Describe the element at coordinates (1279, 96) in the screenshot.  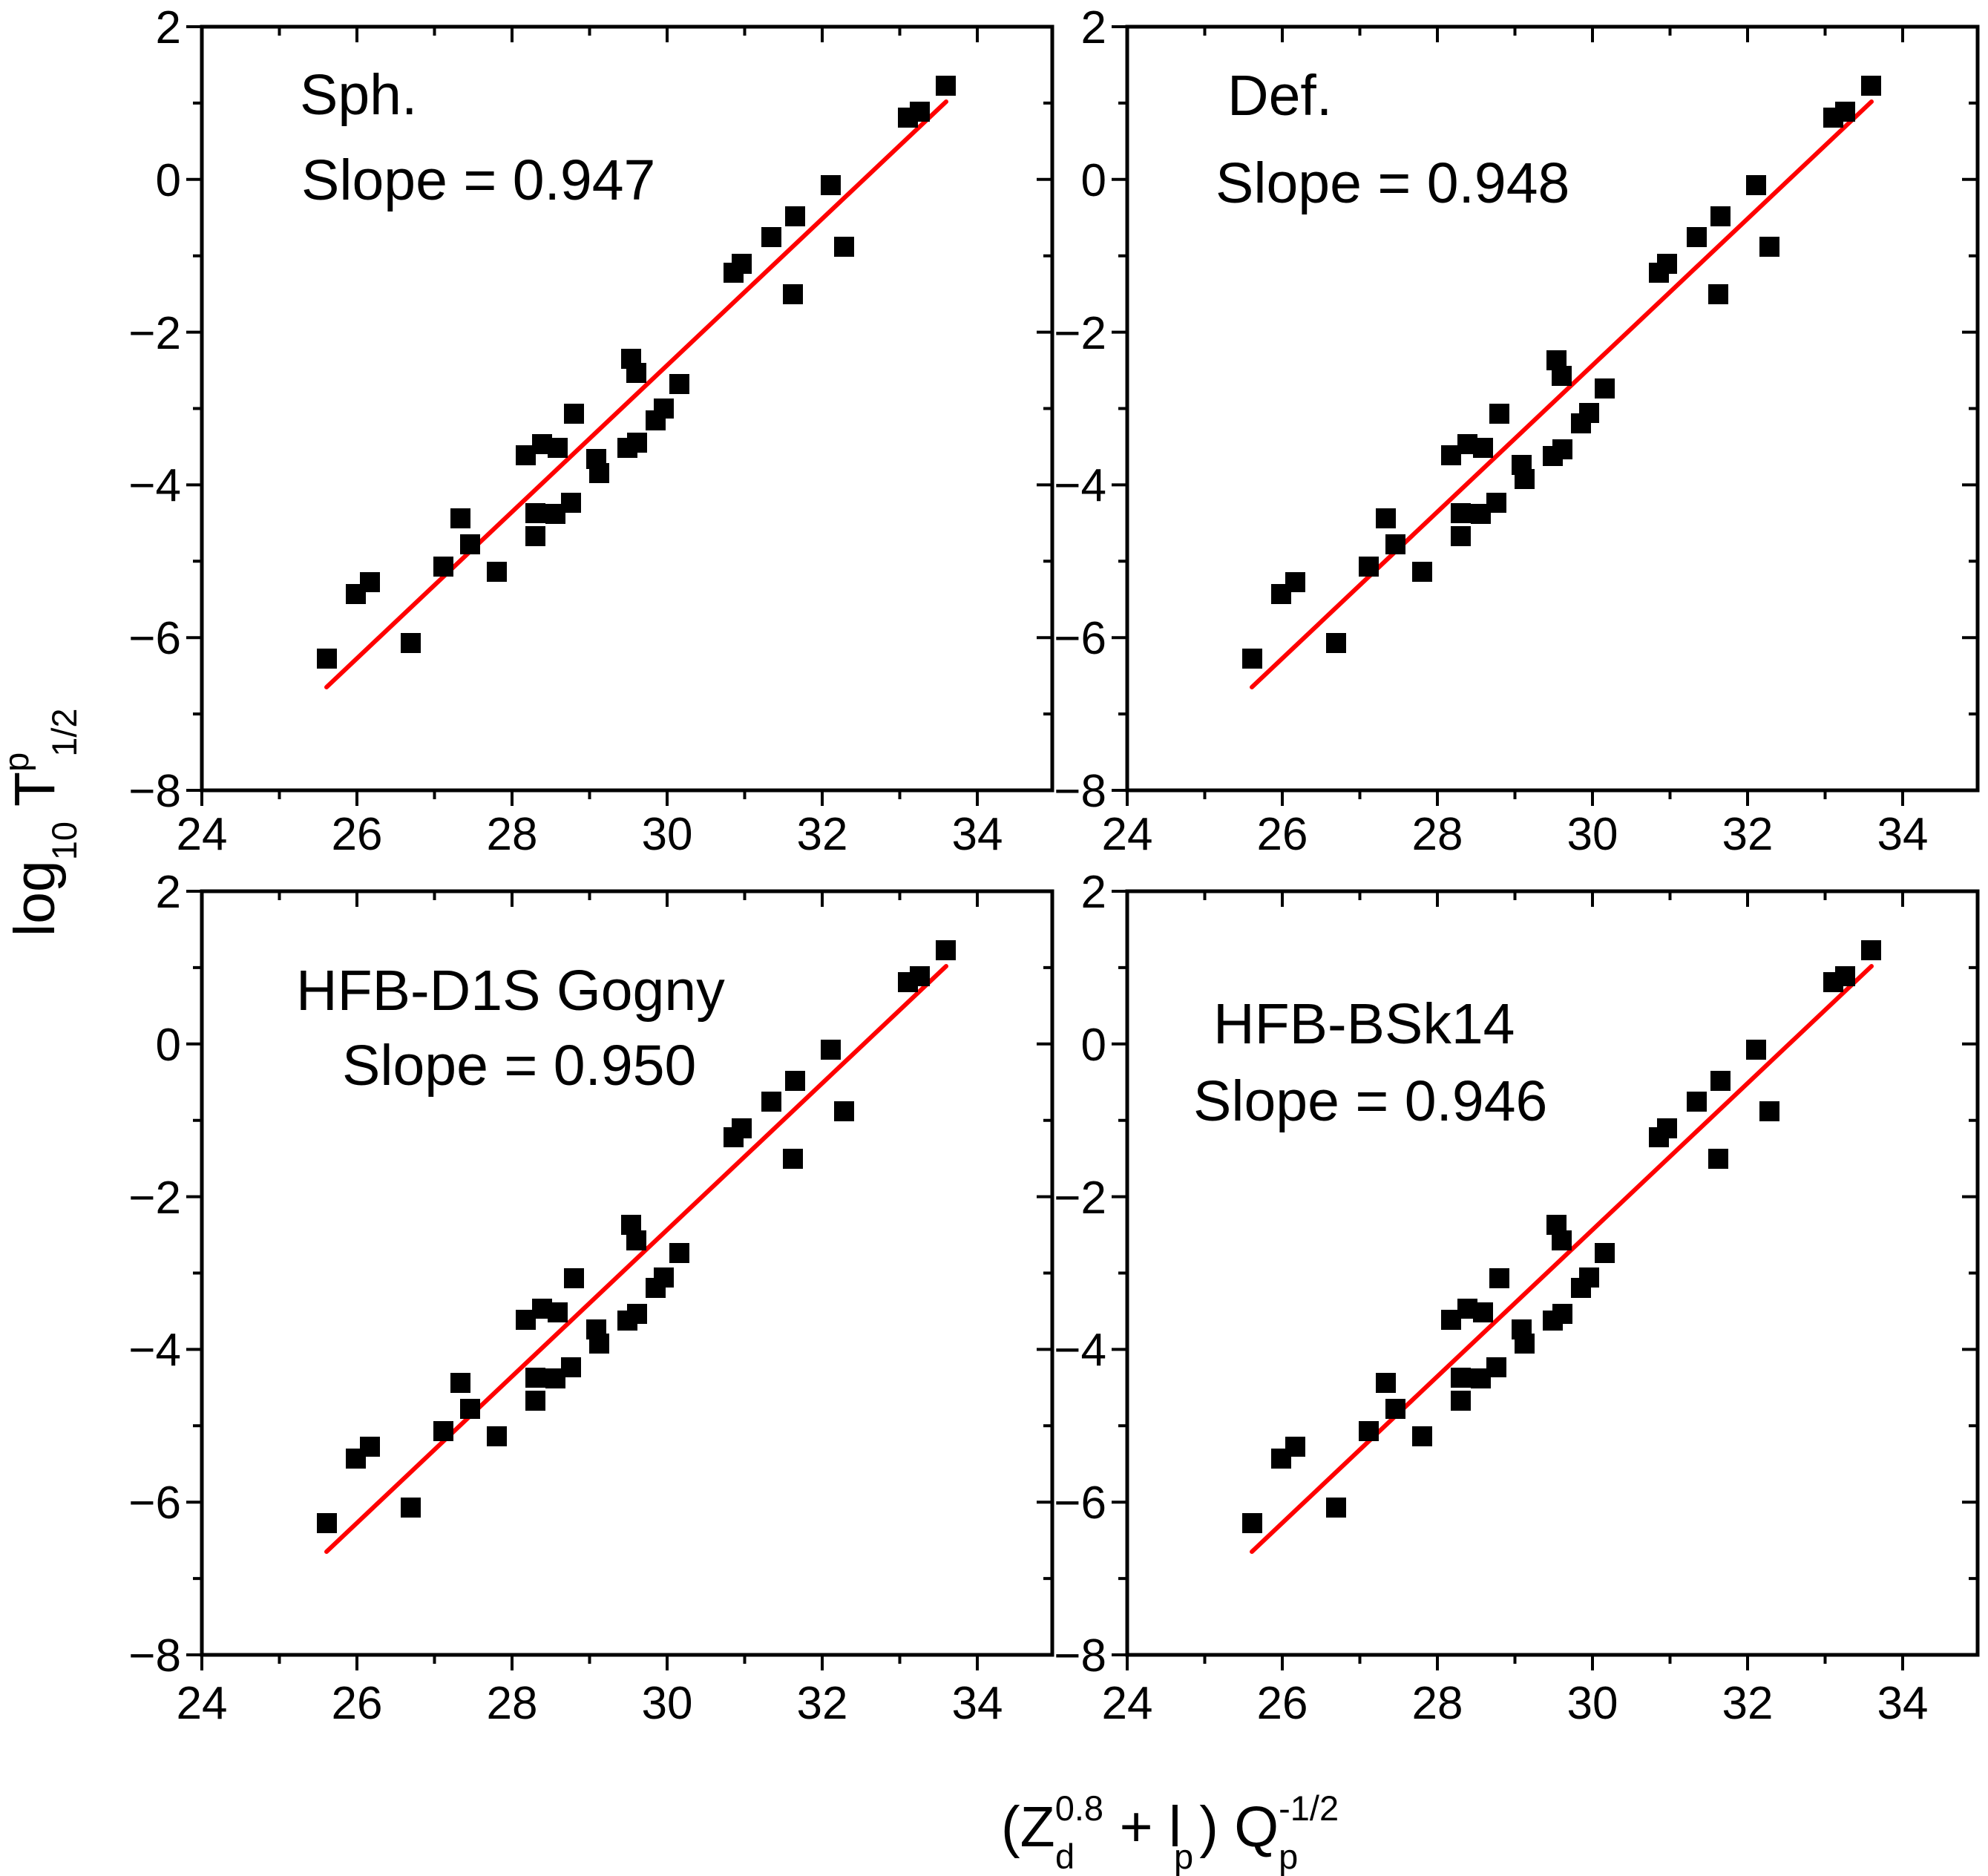
I see `svg-text: Def.` at that location.